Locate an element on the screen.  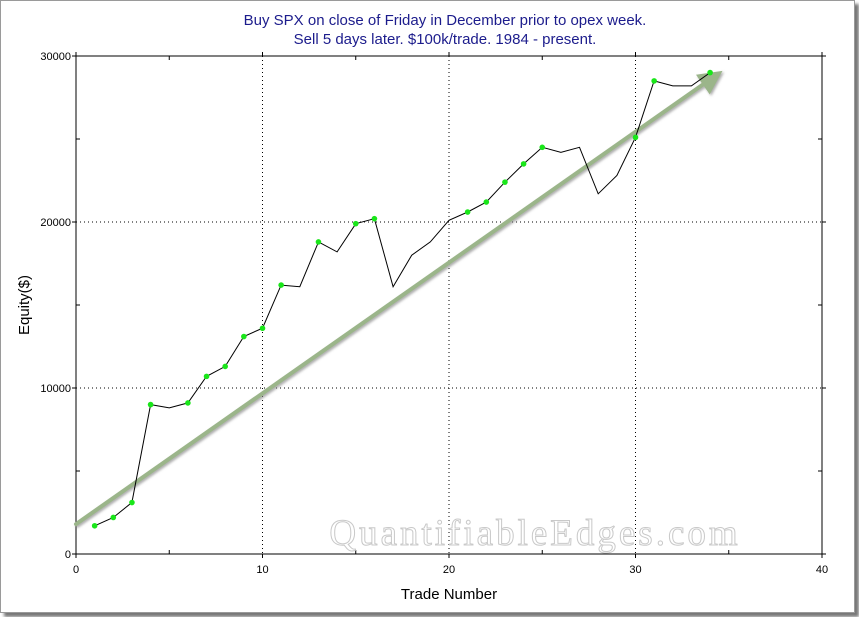
y-tick-label: 0 is located at coordinates (68, 555).